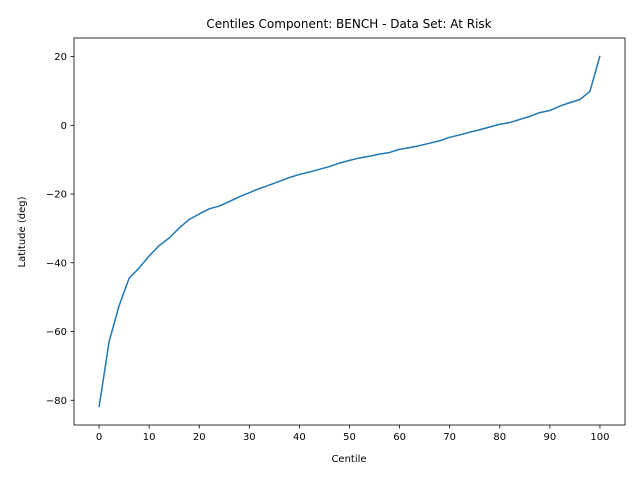 The height and width of the screenshot is (480, 640). What do you see at coordinates (64, 126) in the screenshot?
I see `y-tick-label: 0` at bounding box center [64, 126].